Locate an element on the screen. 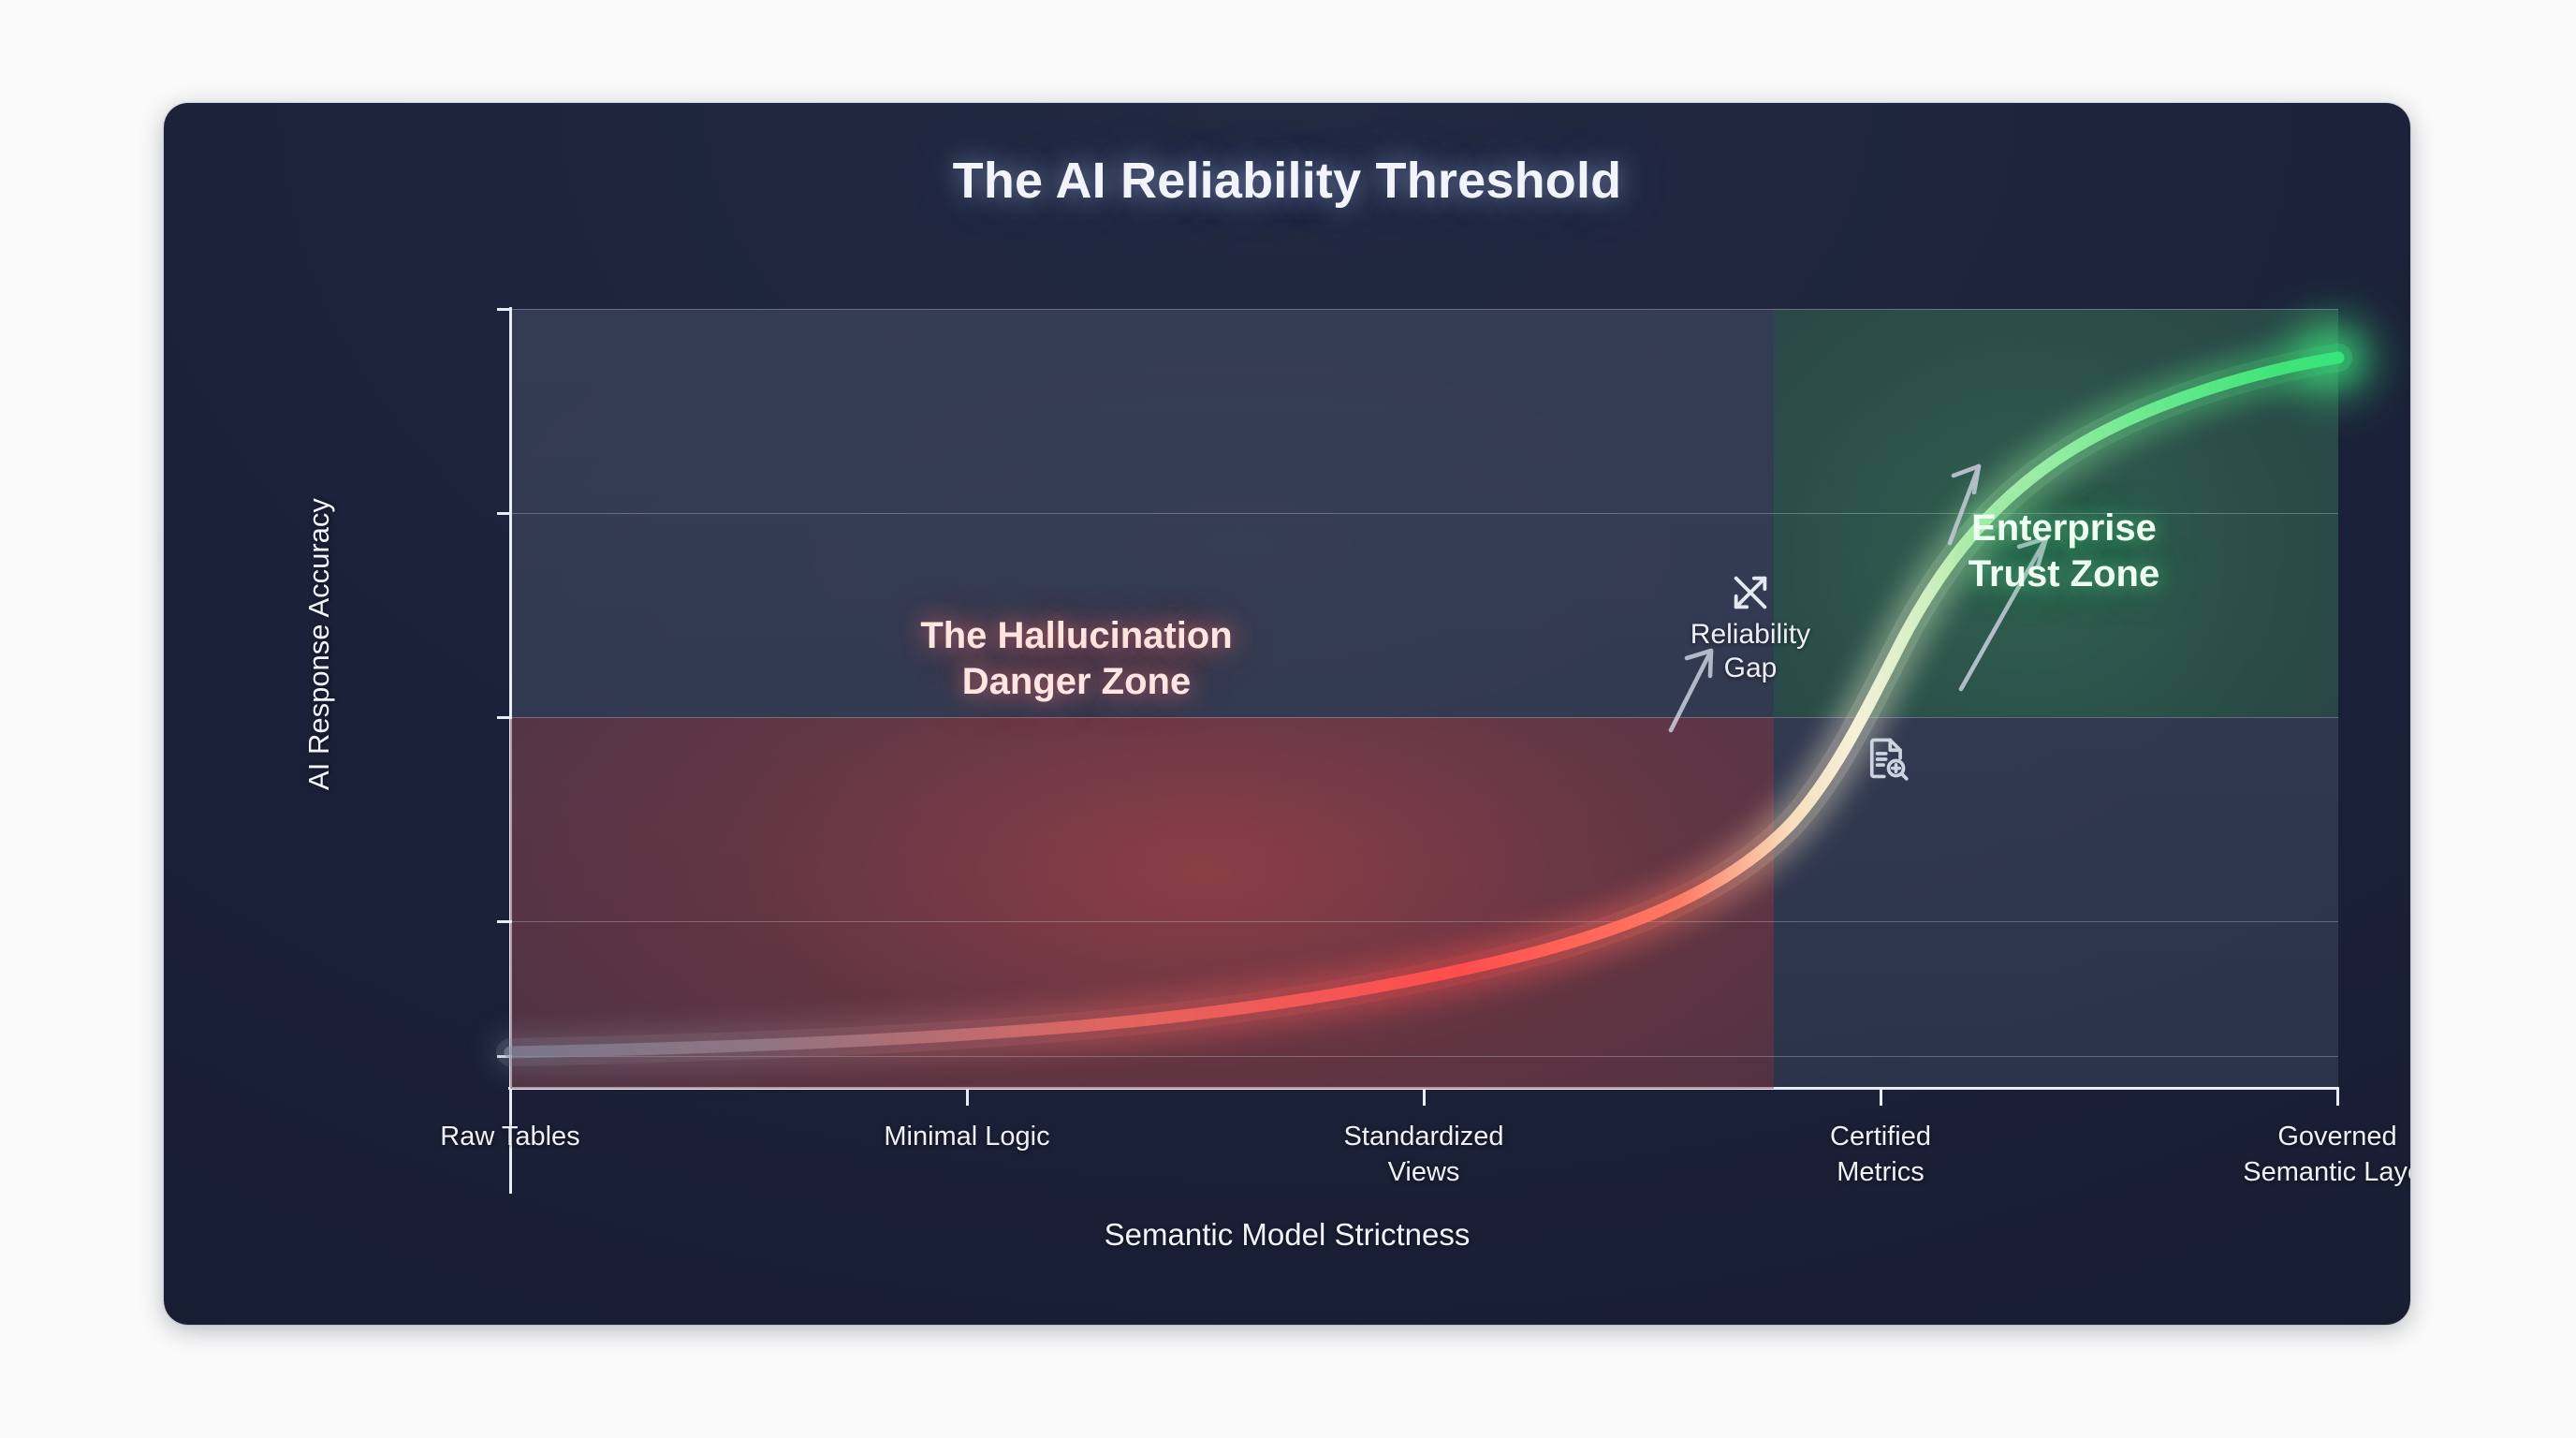 The width and height of the screenshot is (2576, 1438). reliability-gap-annotation: Reliability Gap is located at coordinates (1750, 628).